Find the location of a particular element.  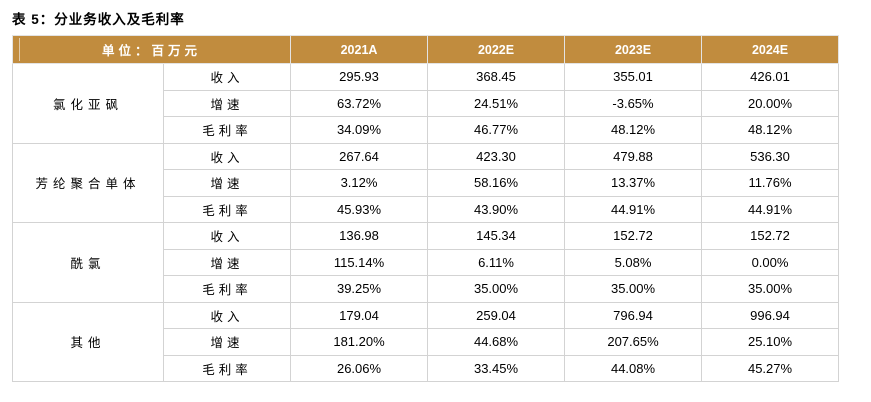

table-row: 毛利率 39.25% 35.00% 35.00% 35.00% is located at coordinates (426, 289).